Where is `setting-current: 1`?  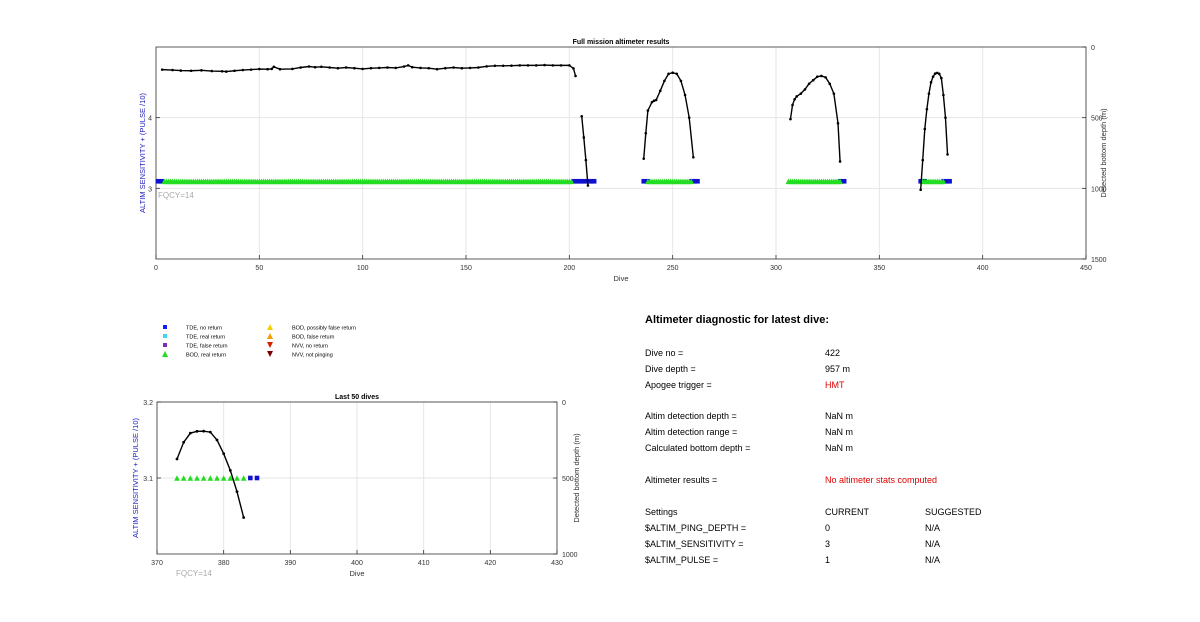
setting-current: 1 is located at coordinates (828, 560).